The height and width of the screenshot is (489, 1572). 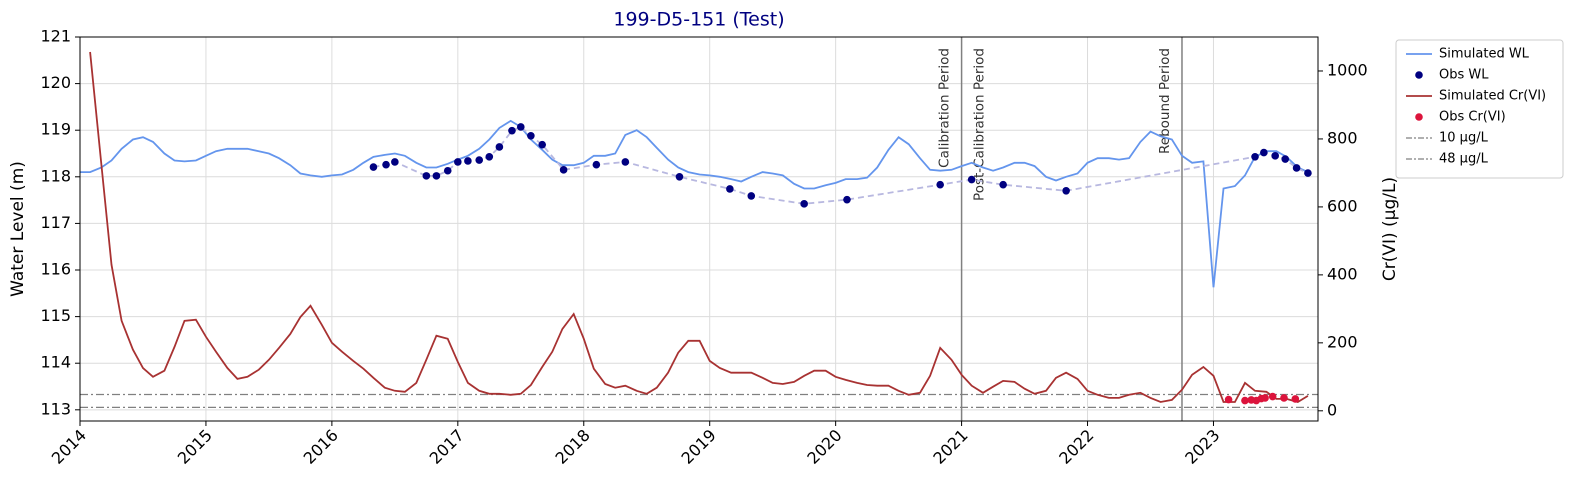 What do you see at coordinates (55, 129) in the screenshot?
I see `y-tick-label: 119` at bounding box center [55, 129].